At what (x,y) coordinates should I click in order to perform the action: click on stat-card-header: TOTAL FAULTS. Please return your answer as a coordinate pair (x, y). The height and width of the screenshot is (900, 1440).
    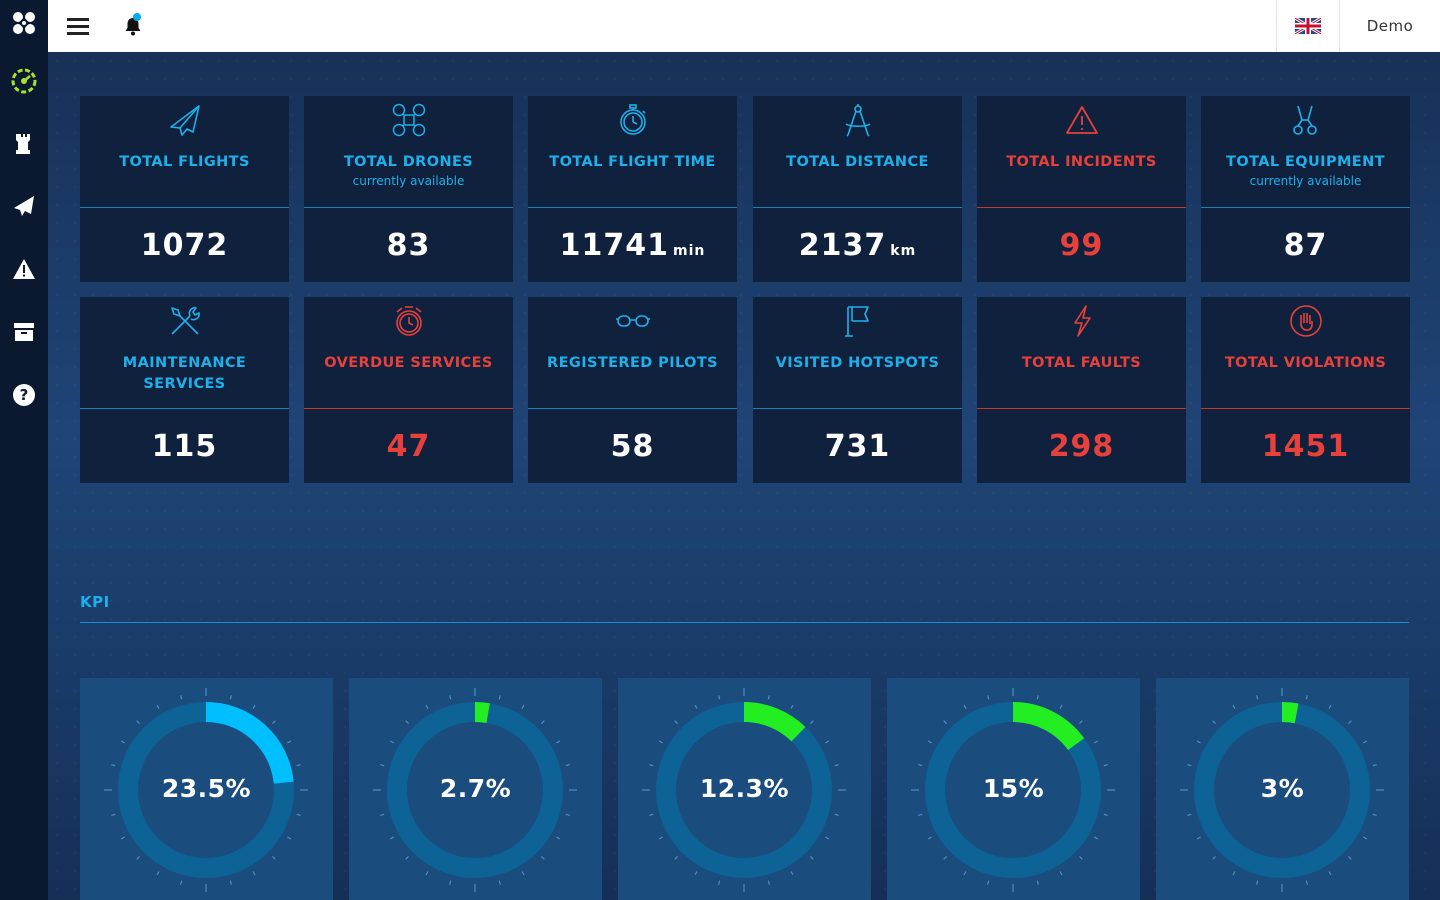
    Looking at the image, I should click on (1081, 353).